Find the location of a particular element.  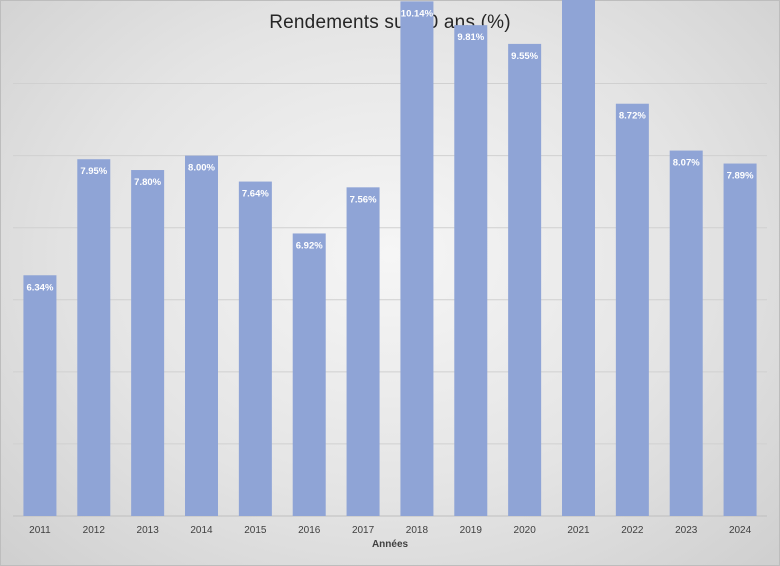

data-label-2015: 7.64% is located at coordinates (255, 194).